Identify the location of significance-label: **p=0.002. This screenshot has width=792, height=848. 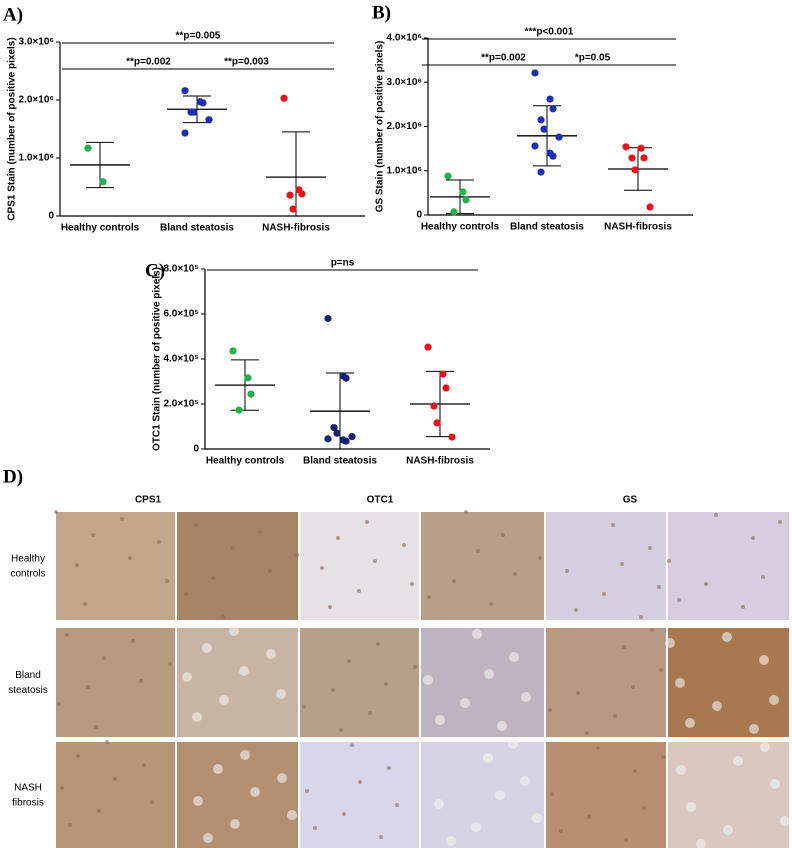
(148, 62).